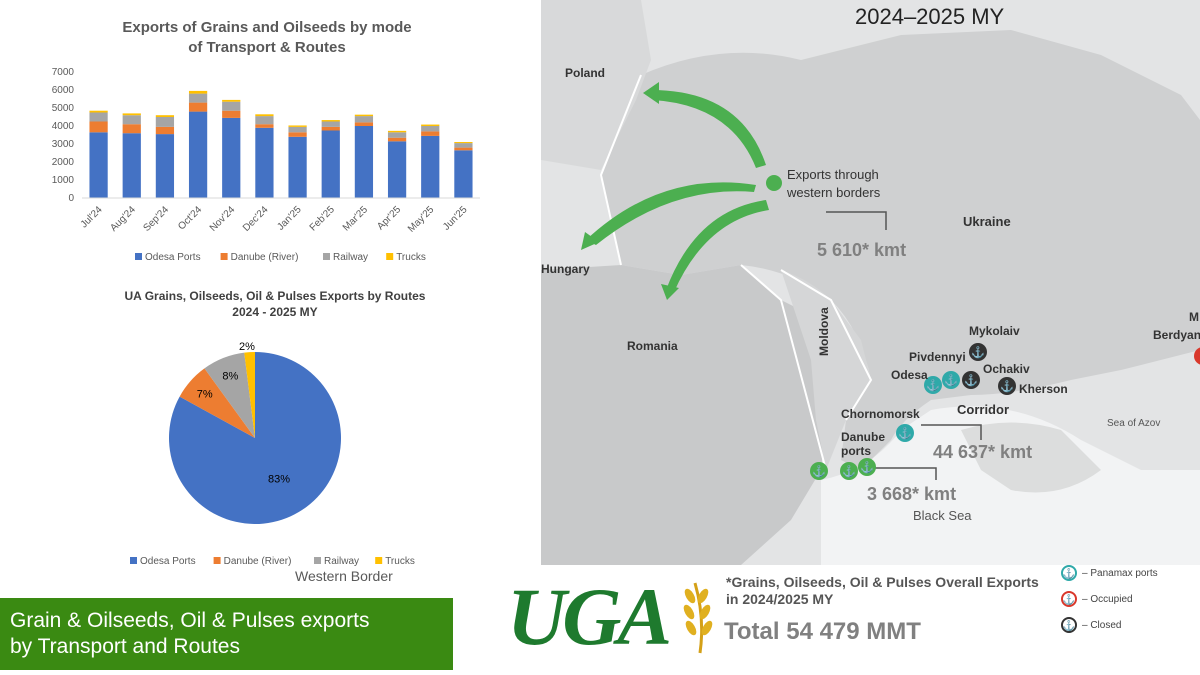 The width and height of the screenshot is (1200, 675). I want to click on danube-port-icon-4: ⚓, so click(819, 471).